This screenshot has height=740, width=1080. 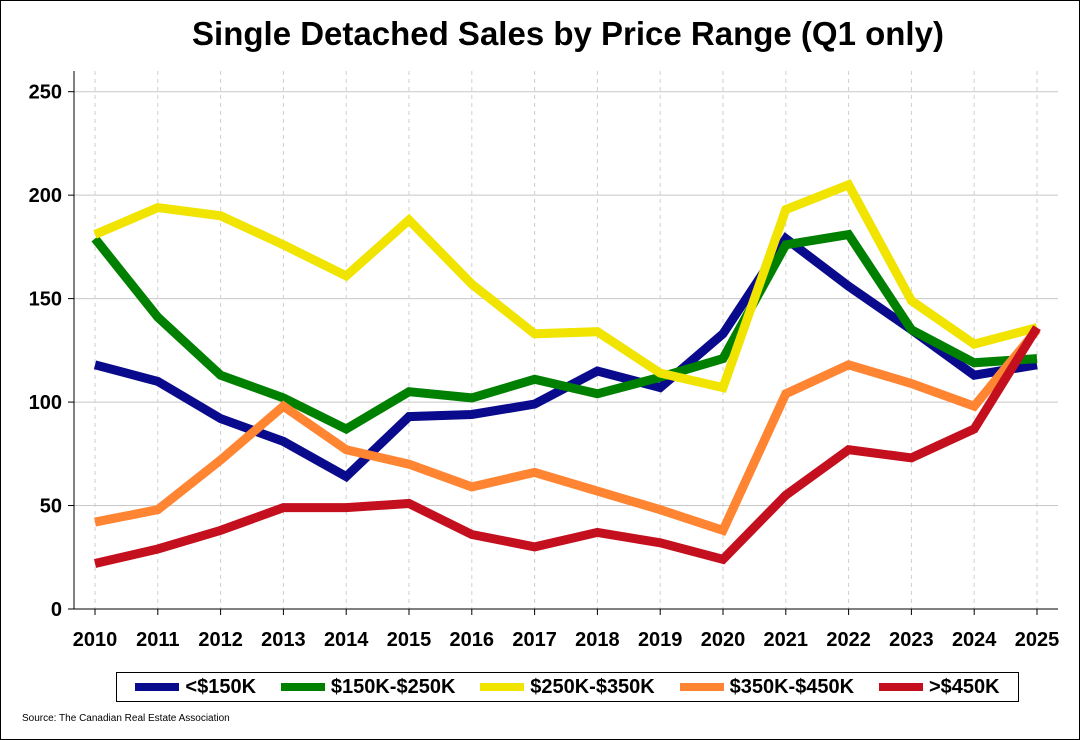 I want to click on y-tick-label: 150, so click(x=45, y=300).